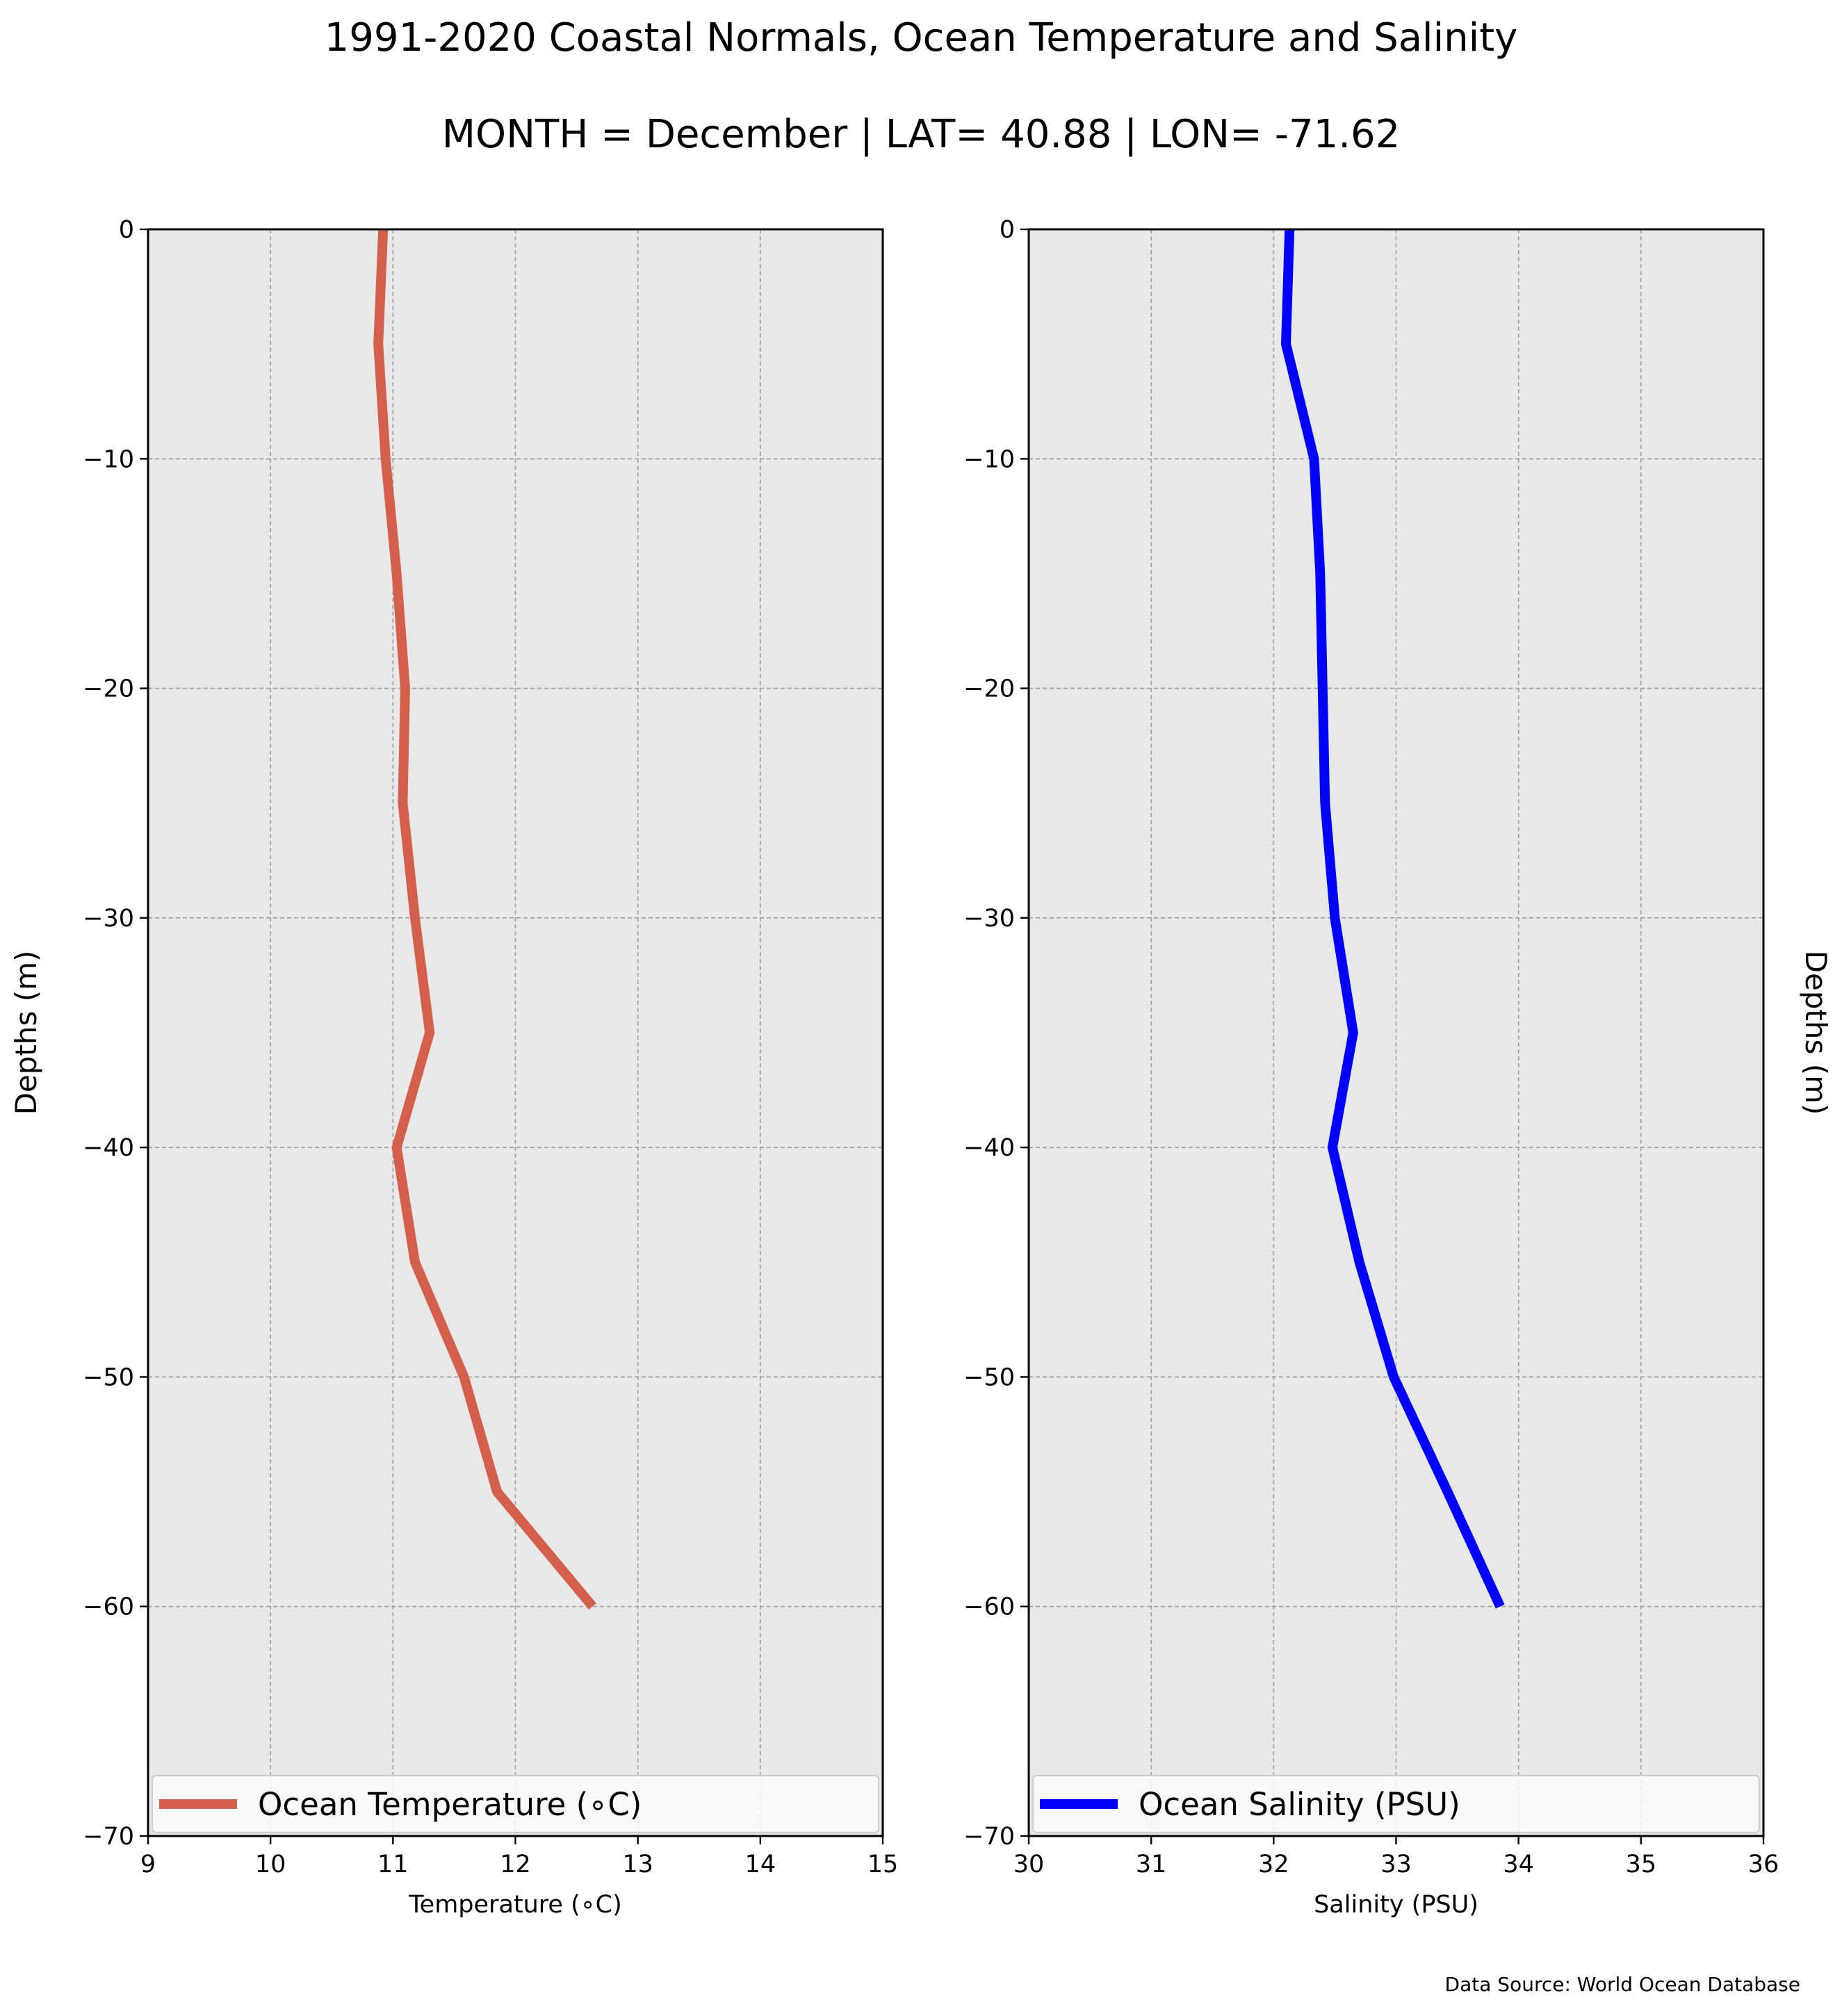 The width and height of the screenshot is (1842, 2016). I want to click on chart-0-x-tick-label: 9, so click(148, 1865).